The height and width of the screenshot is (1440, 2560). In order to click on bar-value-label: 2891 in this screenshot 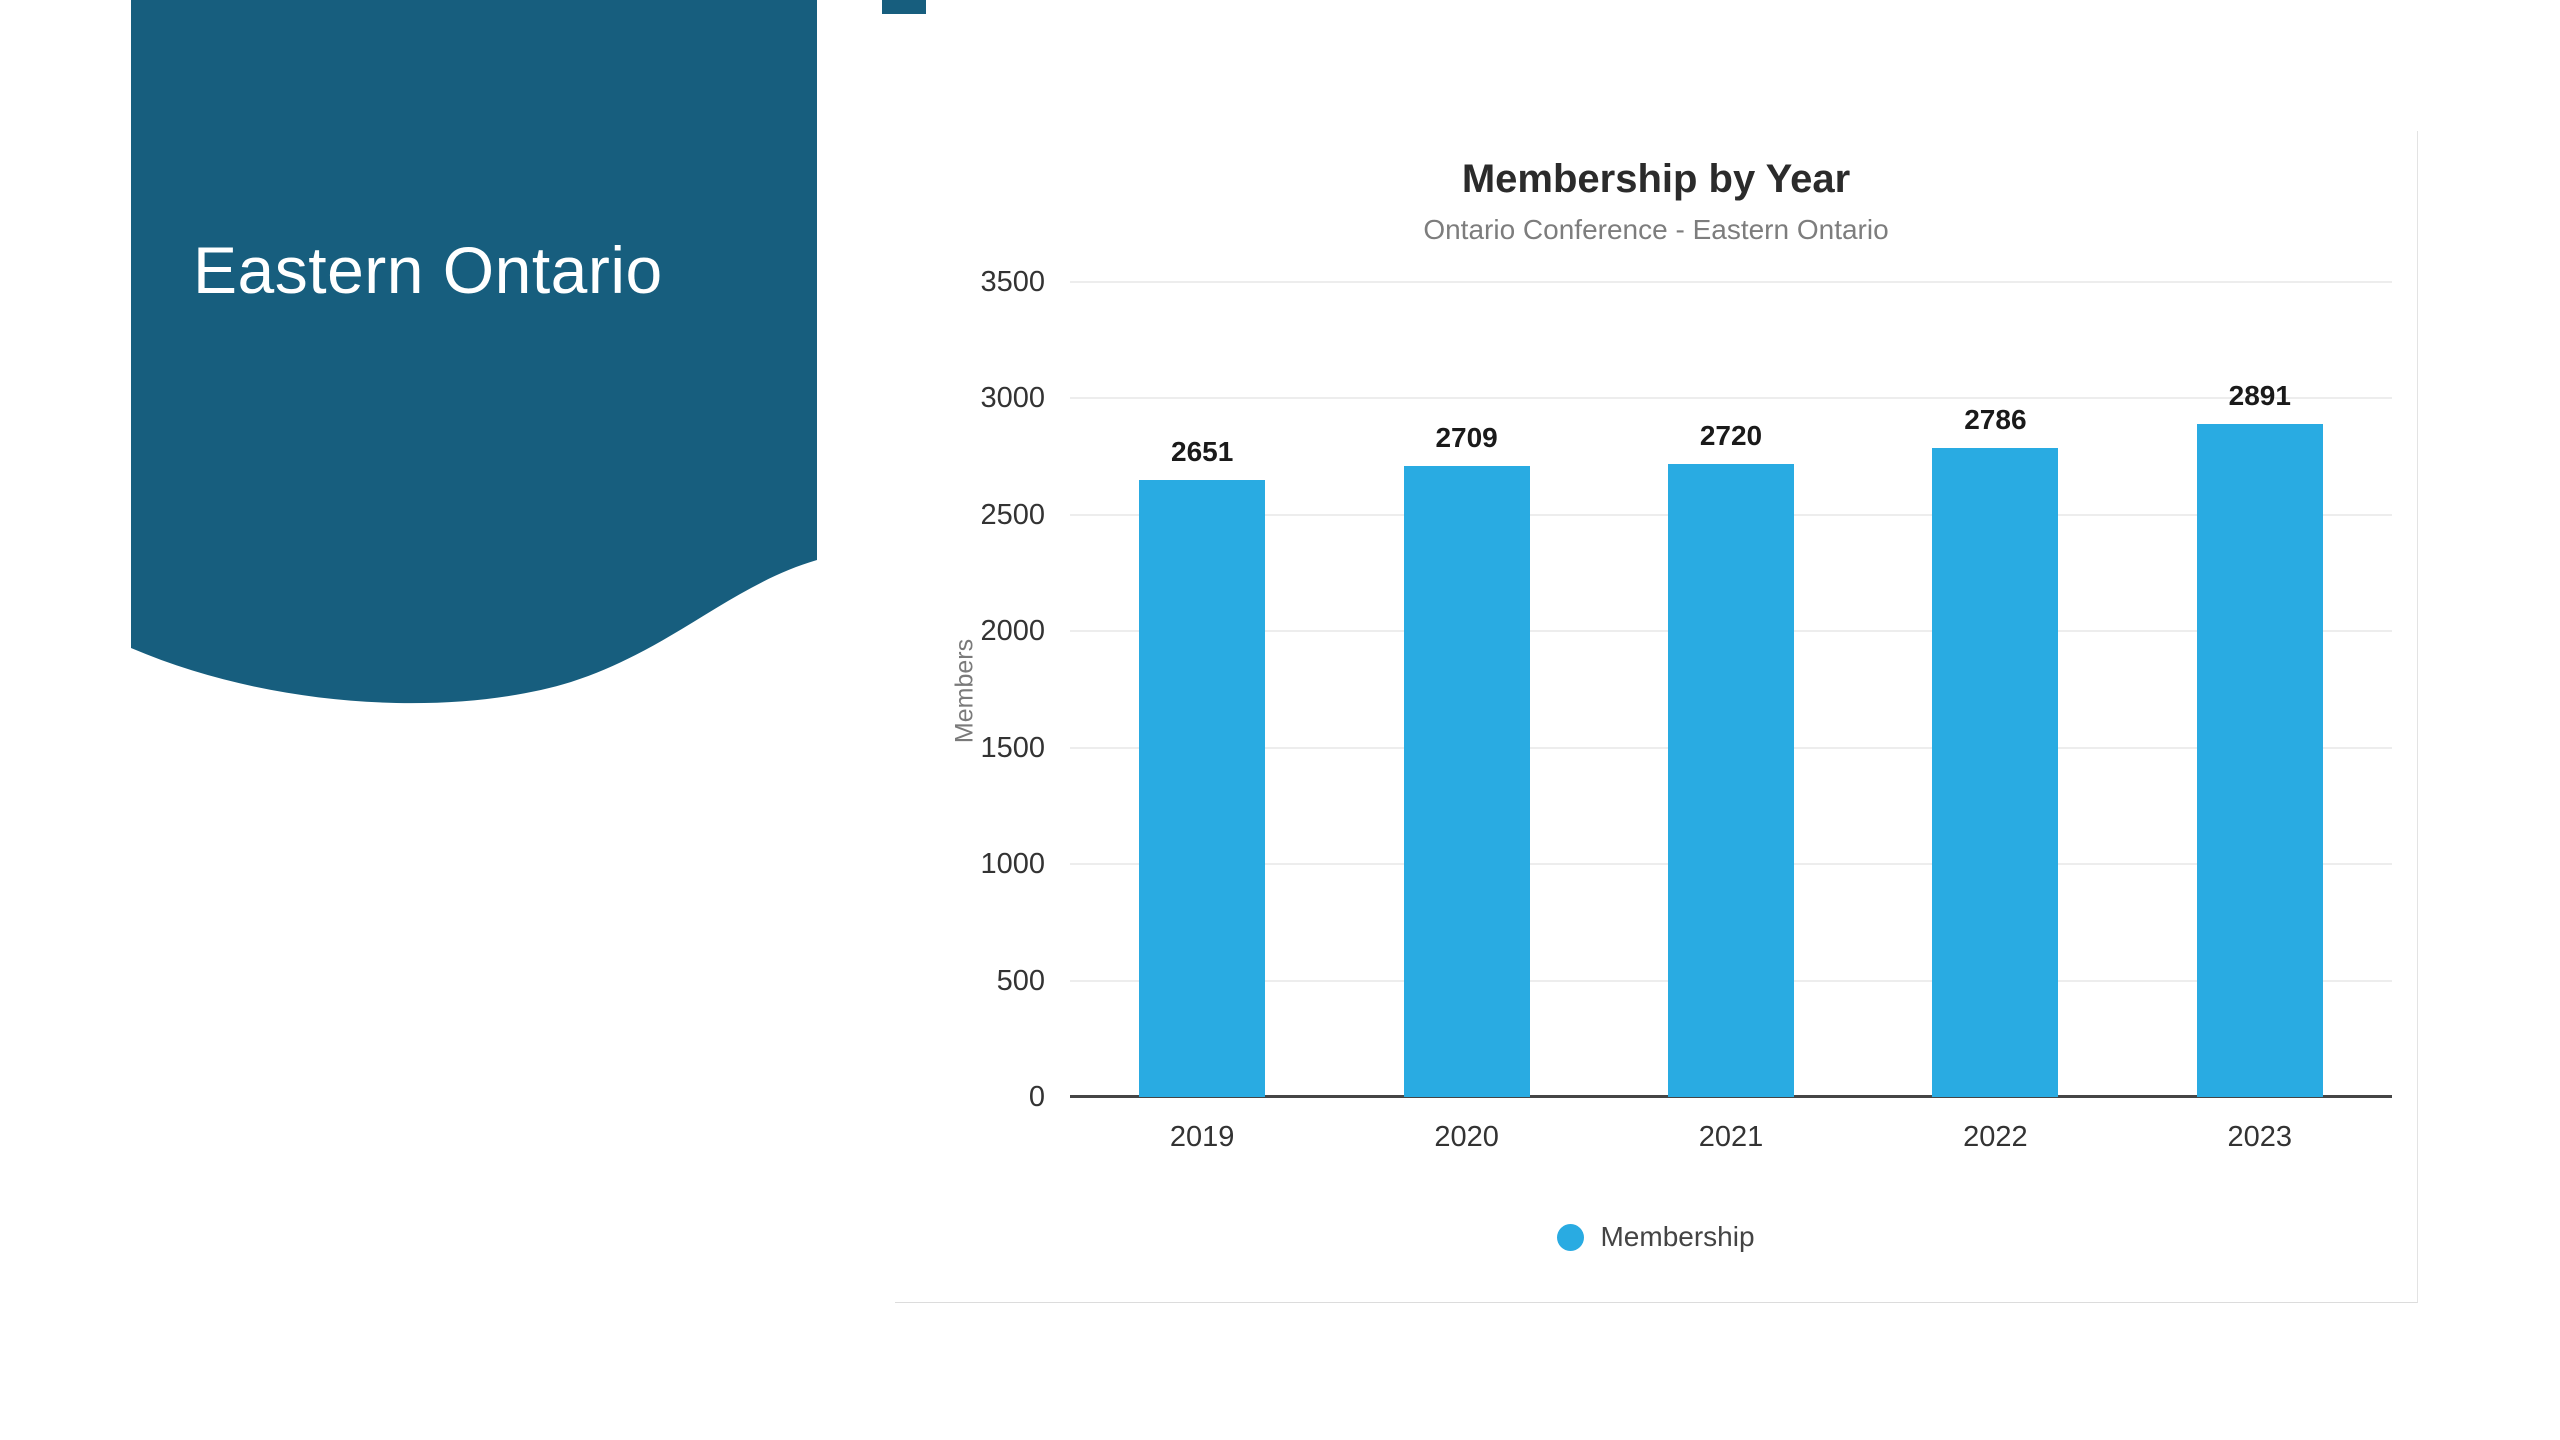, I will do `click(2259, 395)`.